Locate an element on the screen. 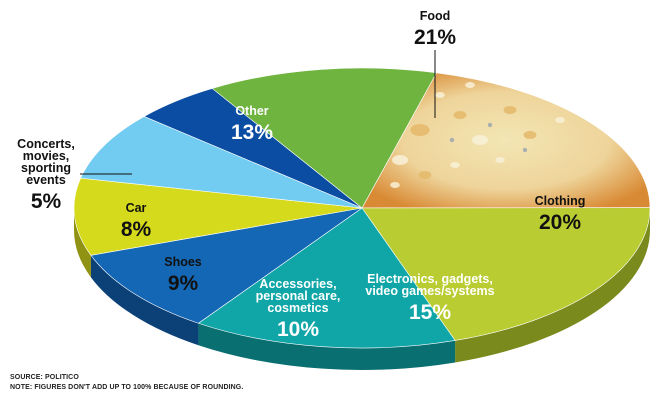  slice-label-other: Other is located at coordinates (251, 111).